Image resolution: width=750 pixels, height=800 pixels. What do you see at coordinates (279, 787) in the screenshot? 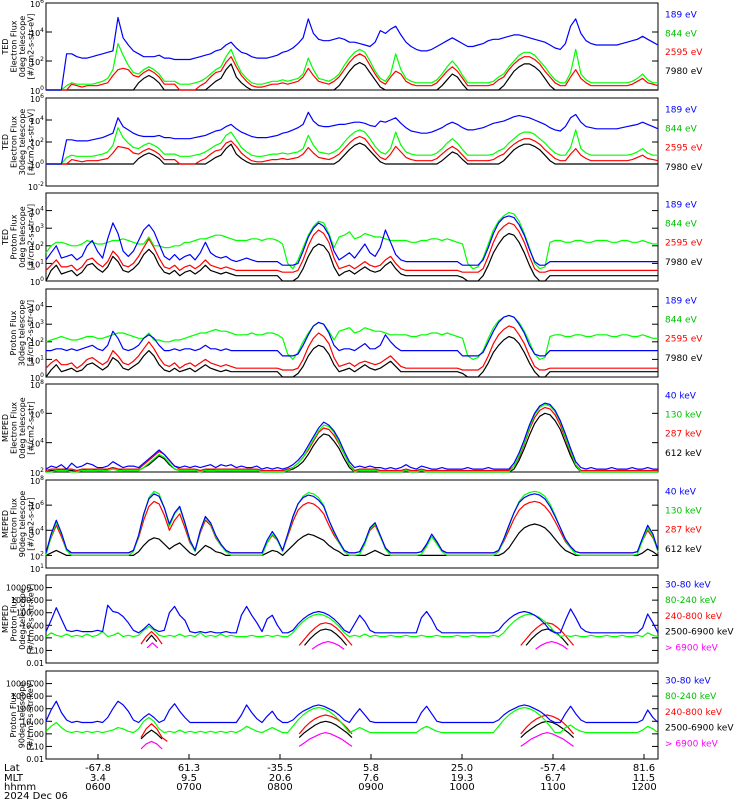
I see `time-tick-hhmm: 0800` at bounding box center [279, 787].